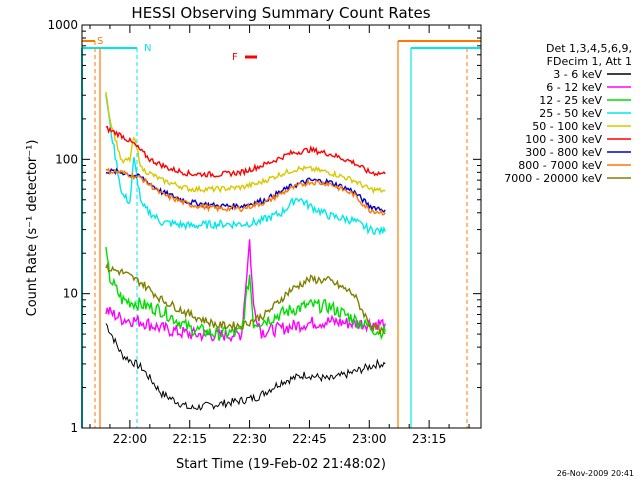  Describe the element at coordinates (245, 151) in the screenshot. I see `series-line-100-300-kev` at that location.